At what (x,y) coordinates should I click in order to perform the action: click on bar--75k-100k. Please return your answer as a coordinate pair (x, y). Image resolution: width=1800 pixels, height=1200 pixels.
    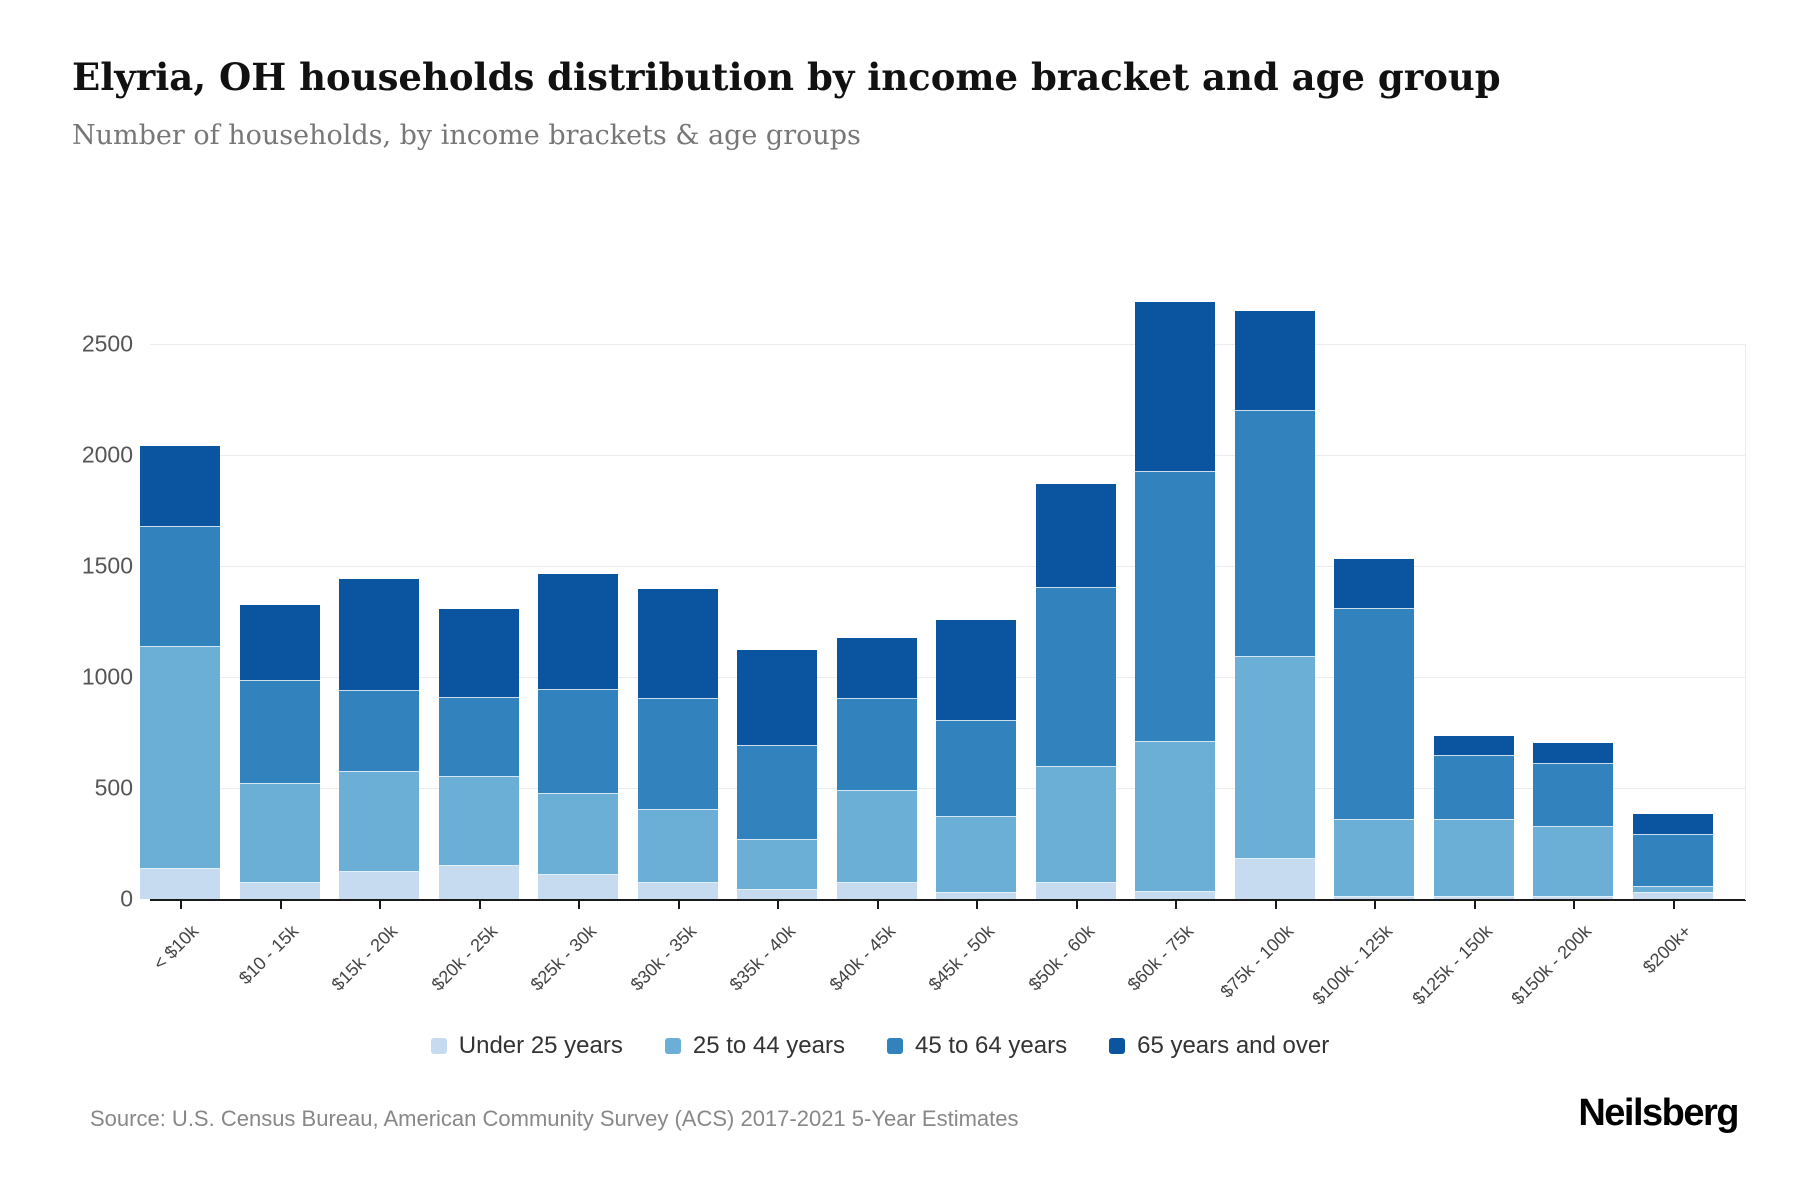
    Looking at the image, I should click on (1274, 604).